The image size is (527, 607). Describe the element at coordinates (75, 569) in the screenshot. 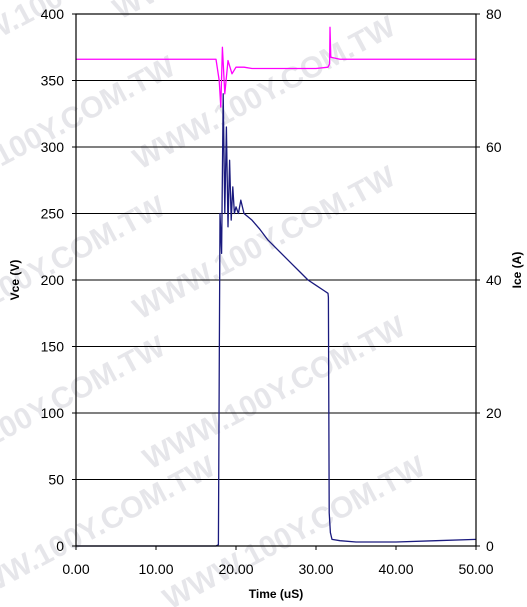

I see `x-tick-label: 0.00` at that location.